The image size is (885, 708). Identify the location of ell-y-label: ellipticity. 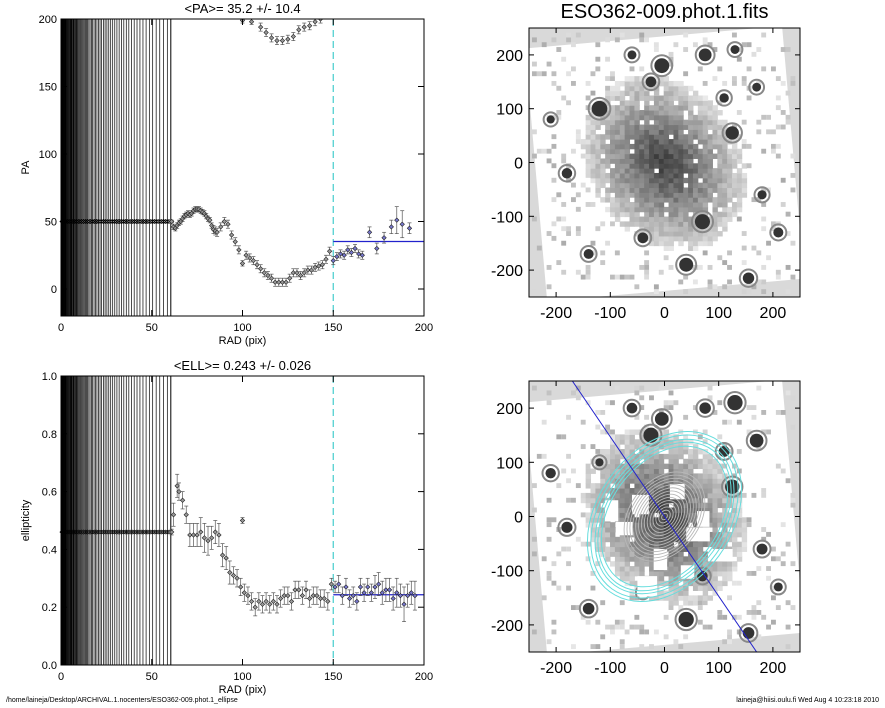
(26, 520).